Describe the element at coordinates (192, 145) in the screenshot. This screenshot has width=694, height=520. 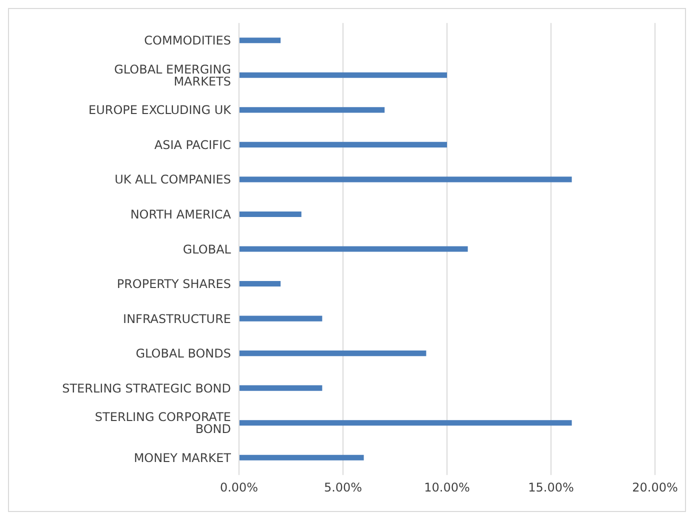
I see `y-tick-label: ASIA PACIFIC` at that location.